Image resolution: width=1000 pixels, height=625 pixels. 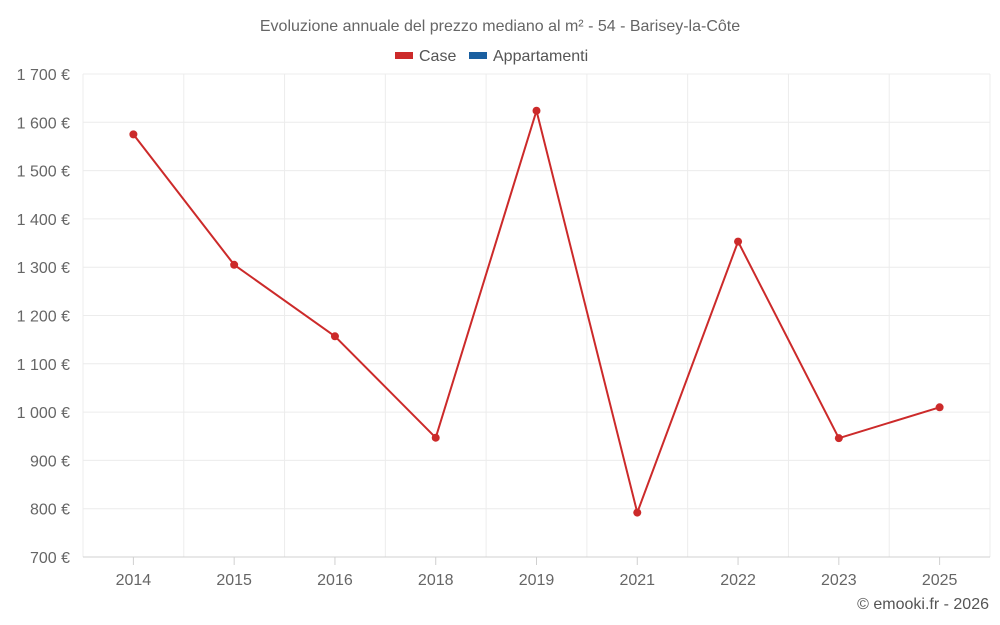 I want to click on credit-text: © emooki.fr - 2026, so click(x=923, y=604).